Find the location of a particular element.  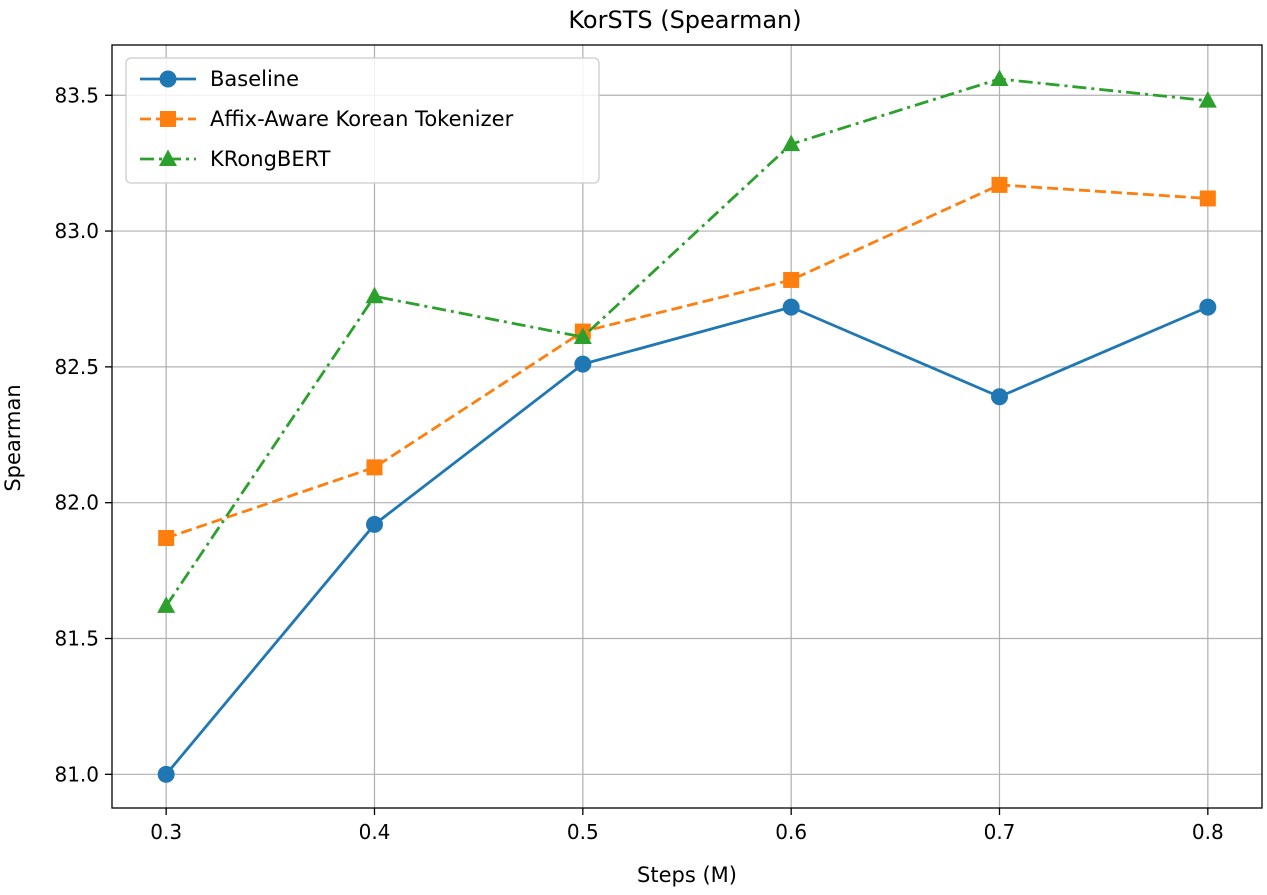

legend-entry: Affix-Aware Korean Tokenizer is located at coordinates (327, 119).